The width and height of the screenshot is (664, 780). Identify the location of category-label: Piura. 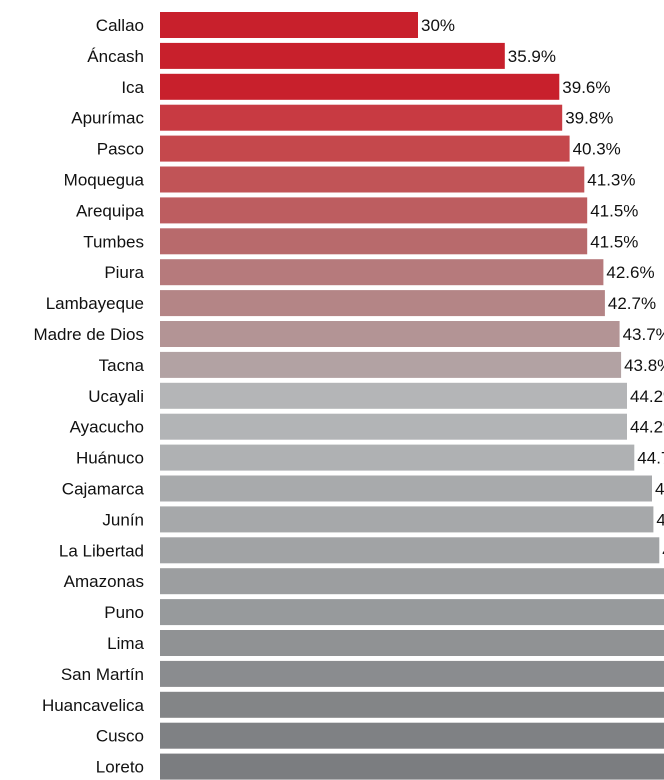
(124, 272).